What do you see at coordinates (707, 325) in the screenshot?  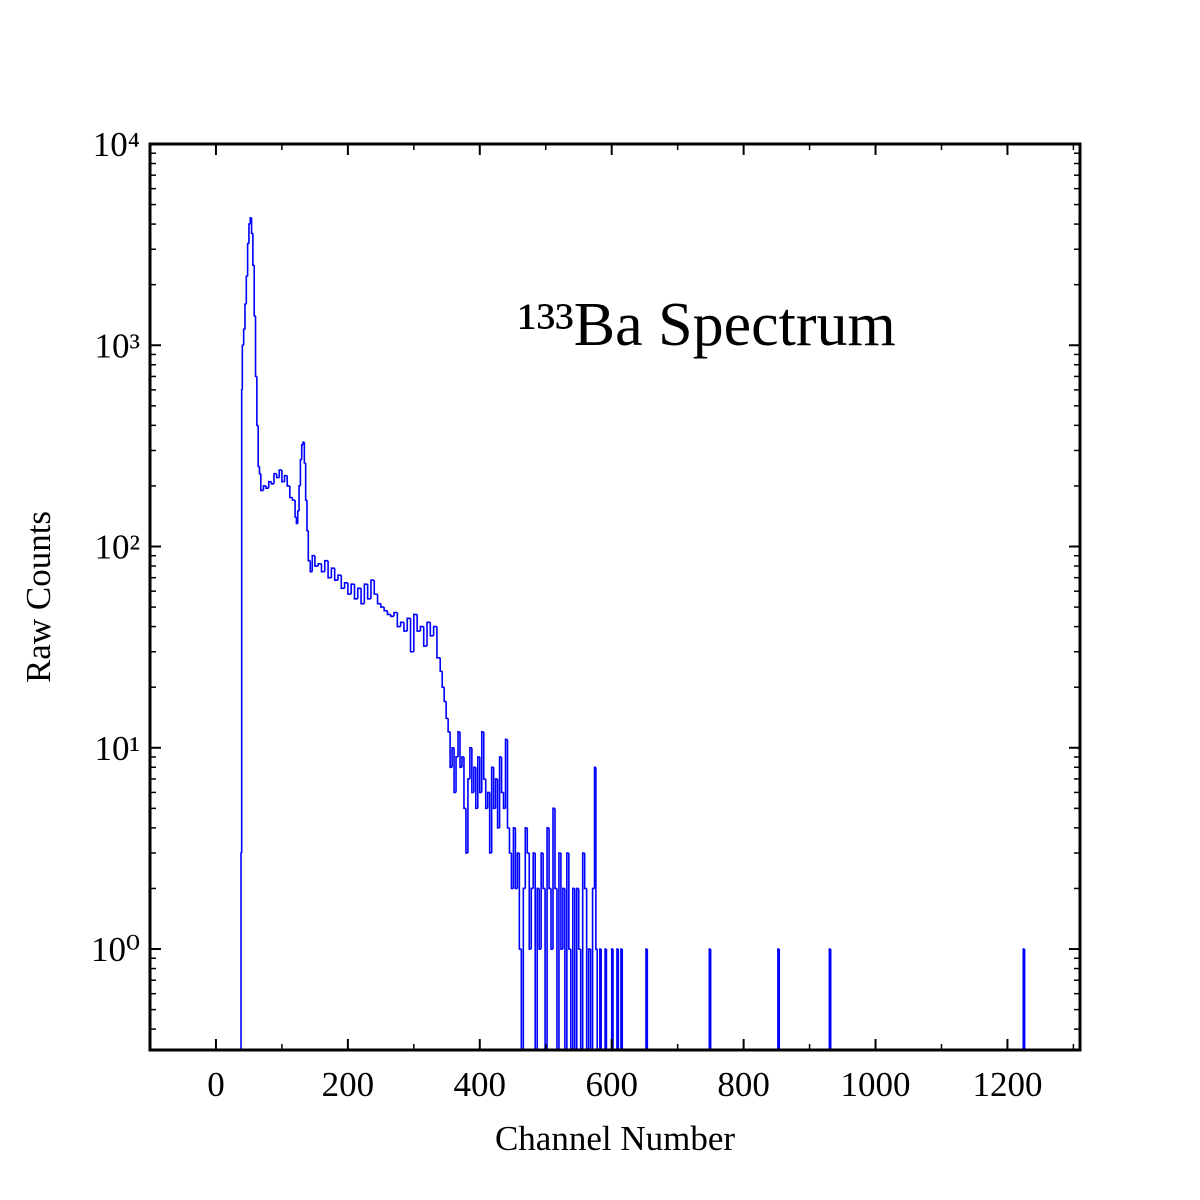 I see `annotation: ¹³³Ba Spectrum` at bounding box center [707, 325].